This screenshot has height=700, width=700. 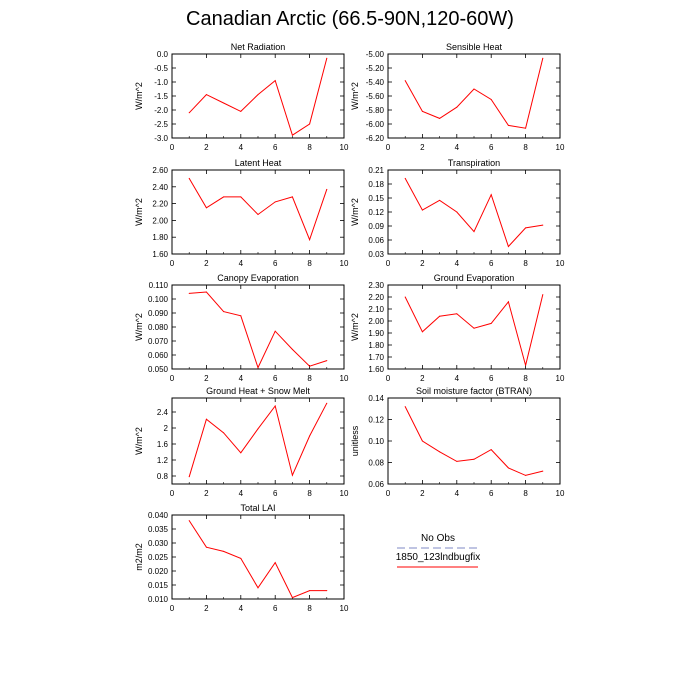 What do you see at coordinates (375, 68) in the screenshot?
I see `y-tick-label: -5.20` at bounding box center [375, 68].